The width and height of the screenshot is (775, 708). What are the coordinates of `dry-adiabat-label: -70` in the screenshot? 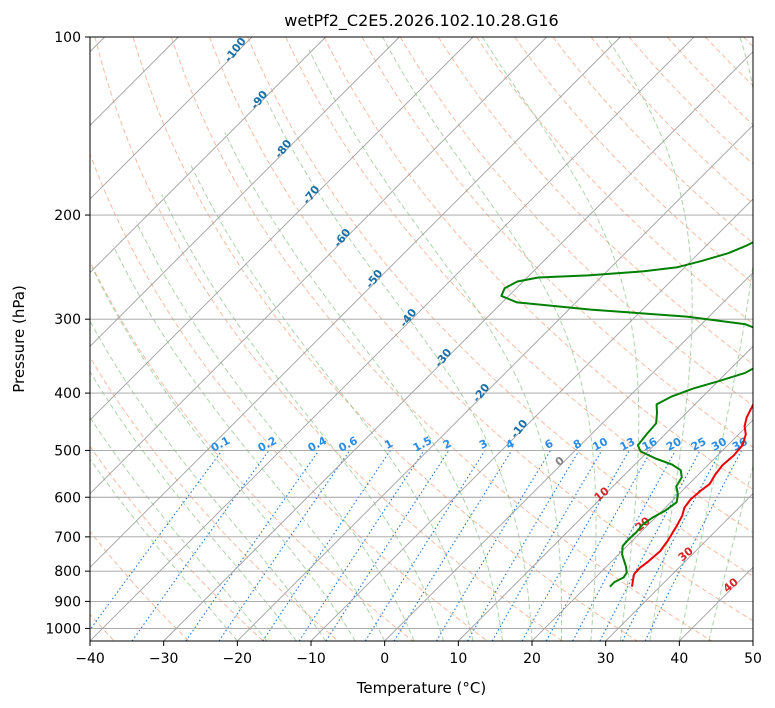 It's located at (311, 195).